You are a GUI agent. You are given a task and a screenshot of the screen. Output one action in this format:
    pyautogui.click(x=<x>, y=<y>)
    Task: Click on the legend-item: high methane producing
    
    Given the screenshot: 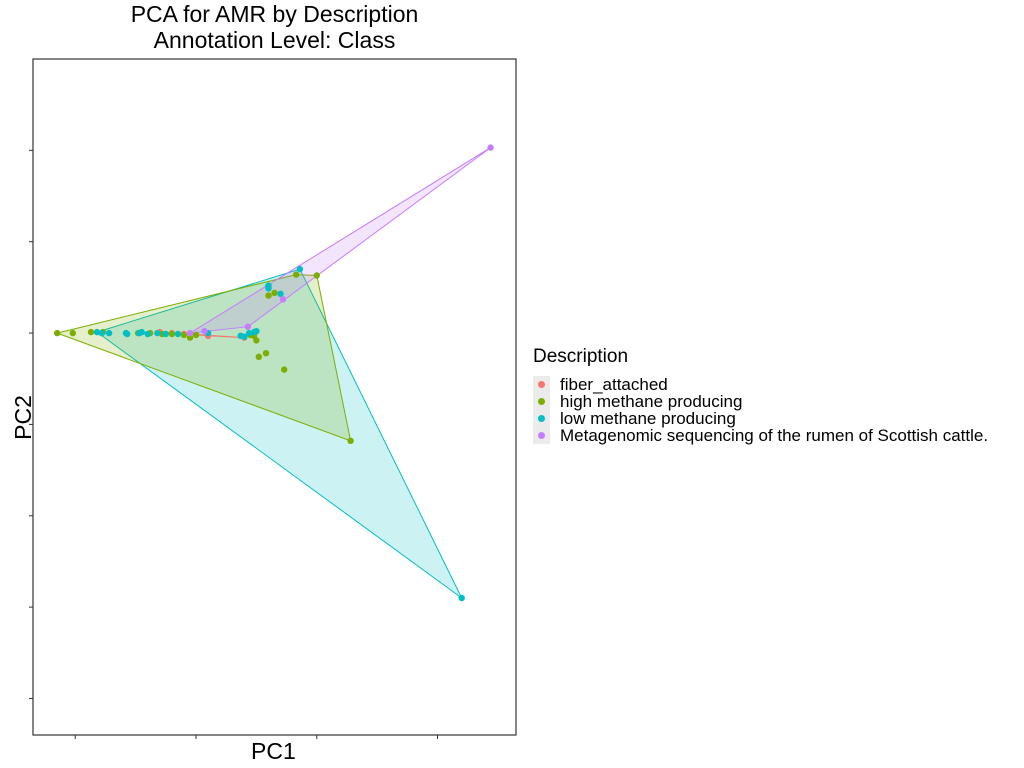 What is the action you would take?
    pyautogui.click(x=760, y=401)
    